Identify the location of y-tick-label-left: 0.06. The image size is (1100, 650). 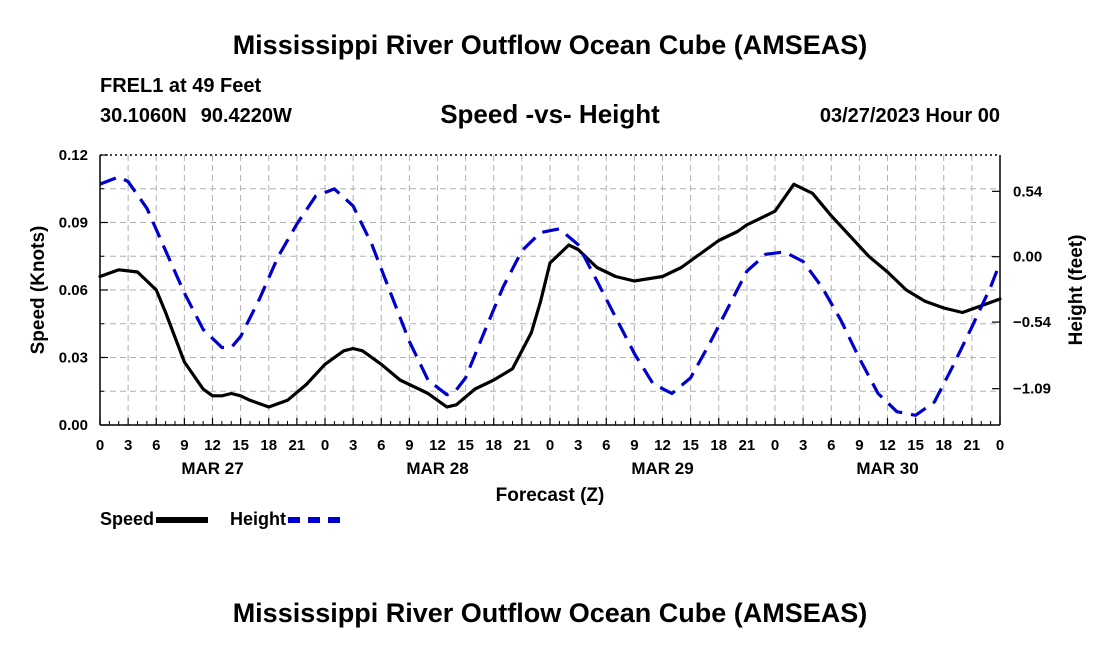
(73, 290).